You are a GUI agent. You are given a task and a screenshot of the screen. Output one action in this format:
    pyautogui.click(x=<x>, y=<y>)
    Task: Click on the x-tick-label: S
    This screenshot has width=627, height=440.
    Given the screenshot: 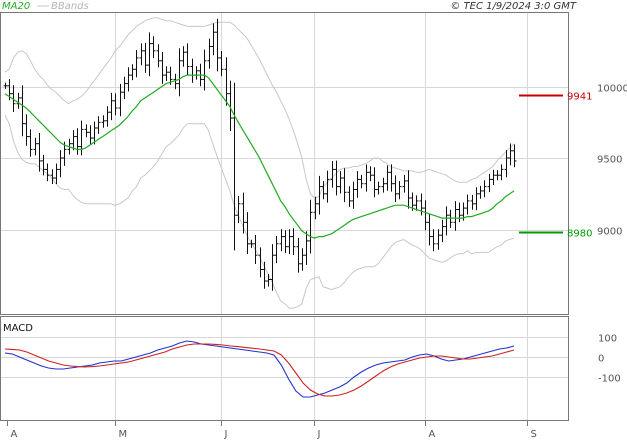 What is the action you would take?
    pyautogui.click(x=534, y=434)
    